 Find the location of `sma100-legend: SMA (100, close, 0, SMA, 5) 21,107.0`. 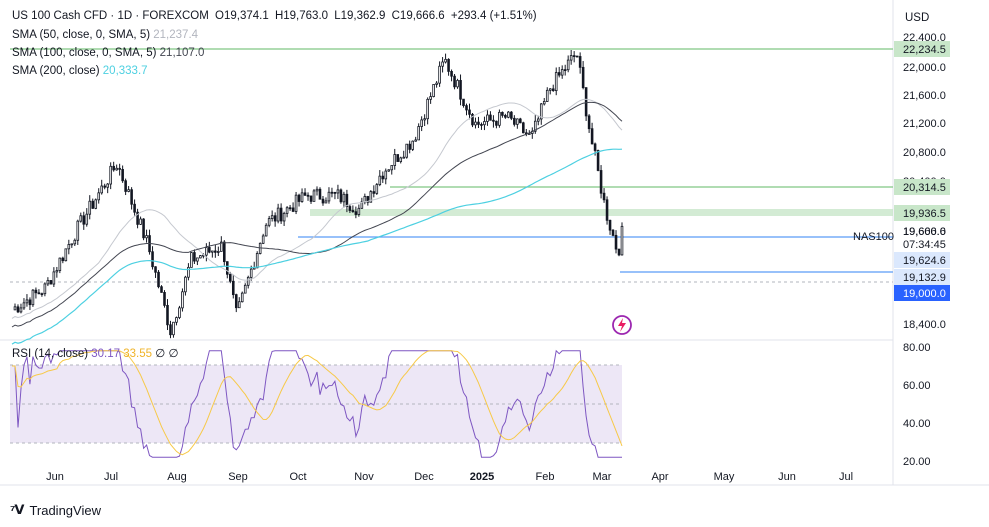

sma100-legend: SMA (100, close, 0, SMA, 5) 21,107.0 is located at coordinates (108, 53).